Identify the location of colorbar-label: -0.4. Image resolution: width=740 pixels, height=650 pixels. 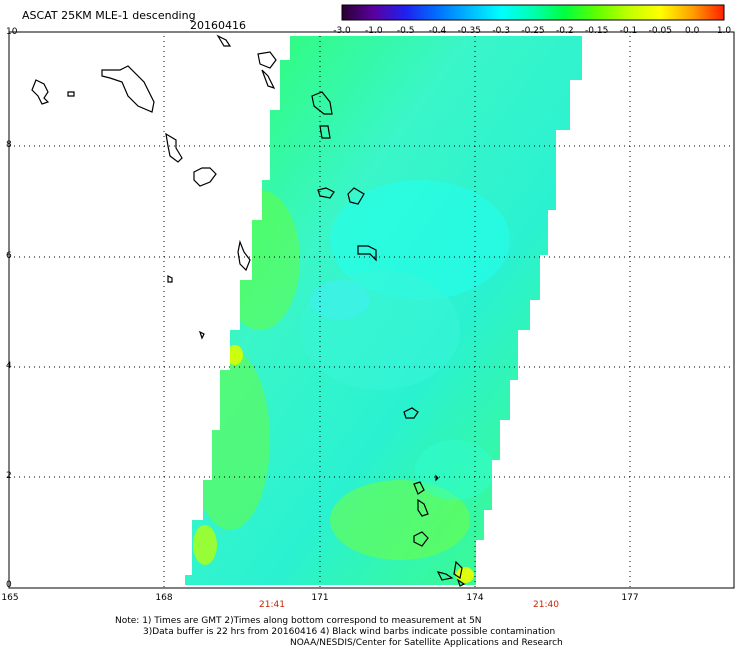
(437, 31).